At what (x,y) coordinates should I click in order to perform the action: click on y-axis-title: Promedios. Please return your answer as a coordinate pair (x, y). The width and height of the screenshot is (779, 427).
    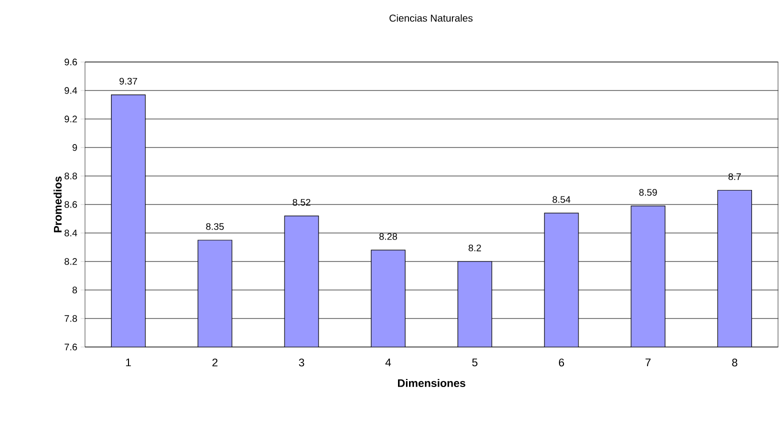
    Looking at the image, I should click on (58, 204).